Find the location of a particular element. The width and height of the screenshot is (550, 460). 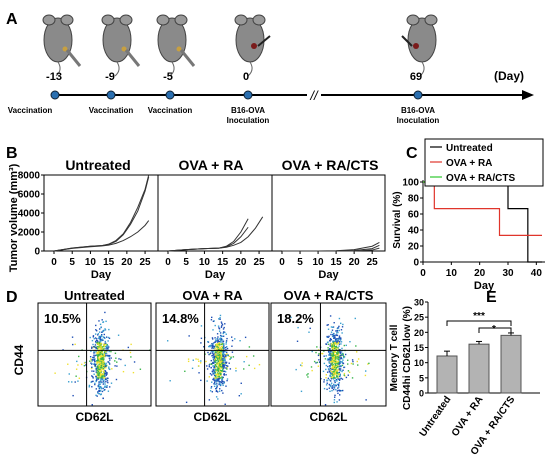

panel-b-ylabel: Tumor volume (mm³) is located at coordinates (14, 217).